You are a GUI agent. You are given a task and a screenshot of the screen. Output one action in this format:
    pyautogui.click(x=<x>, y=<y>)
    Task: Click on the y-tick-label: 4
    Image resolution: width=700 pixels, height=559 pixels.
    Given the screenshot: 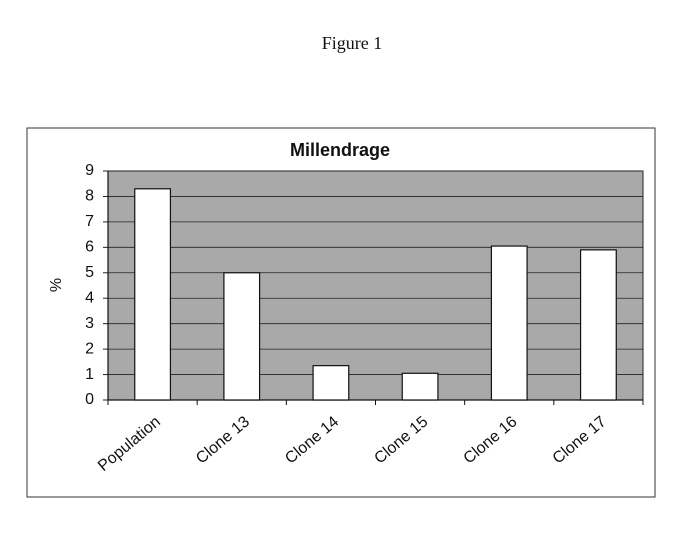 What is the action you would take?
    pyautogui.click(x=89, y=297)
    